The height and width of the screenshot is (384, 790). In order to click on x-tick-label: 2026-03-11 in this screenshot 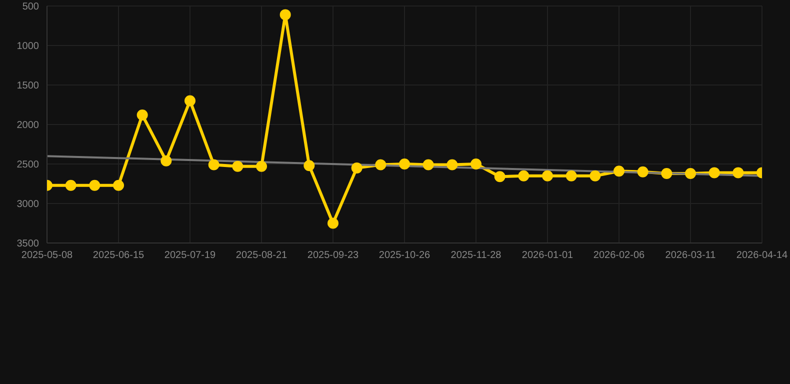, I will do `click(690, 256)`.